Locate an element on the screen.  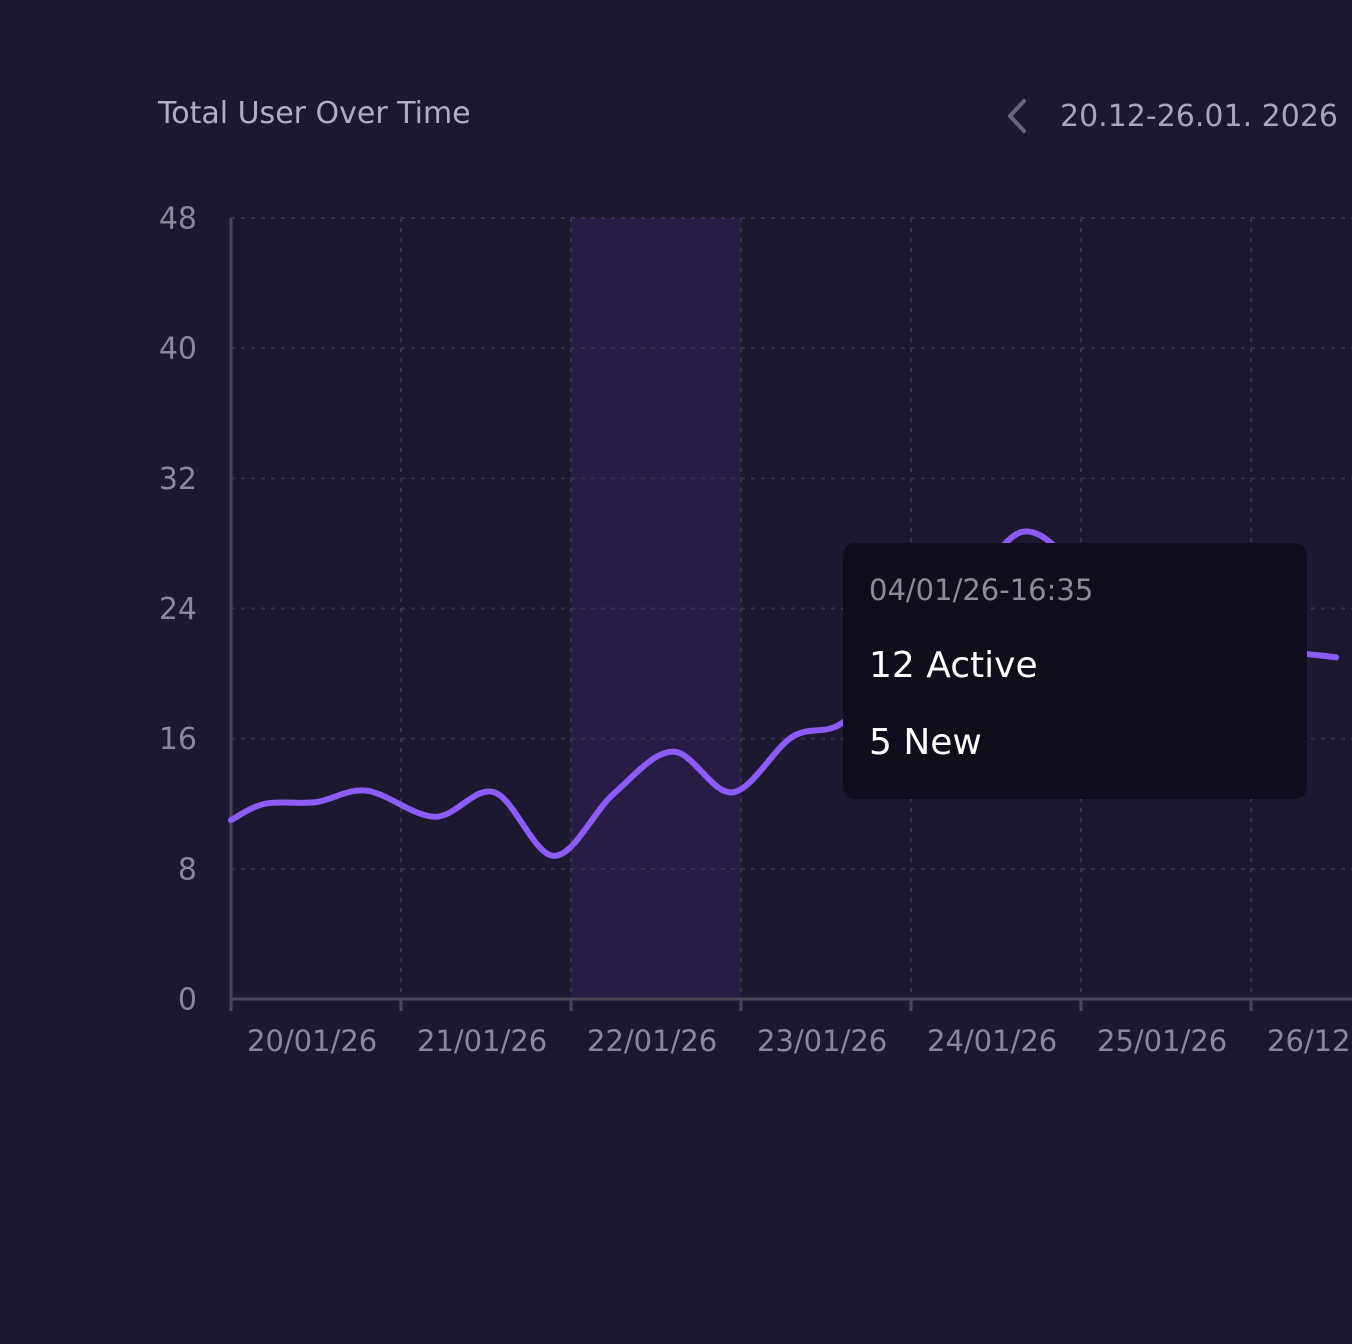
highlight-band is located at coordinates (656, 608).